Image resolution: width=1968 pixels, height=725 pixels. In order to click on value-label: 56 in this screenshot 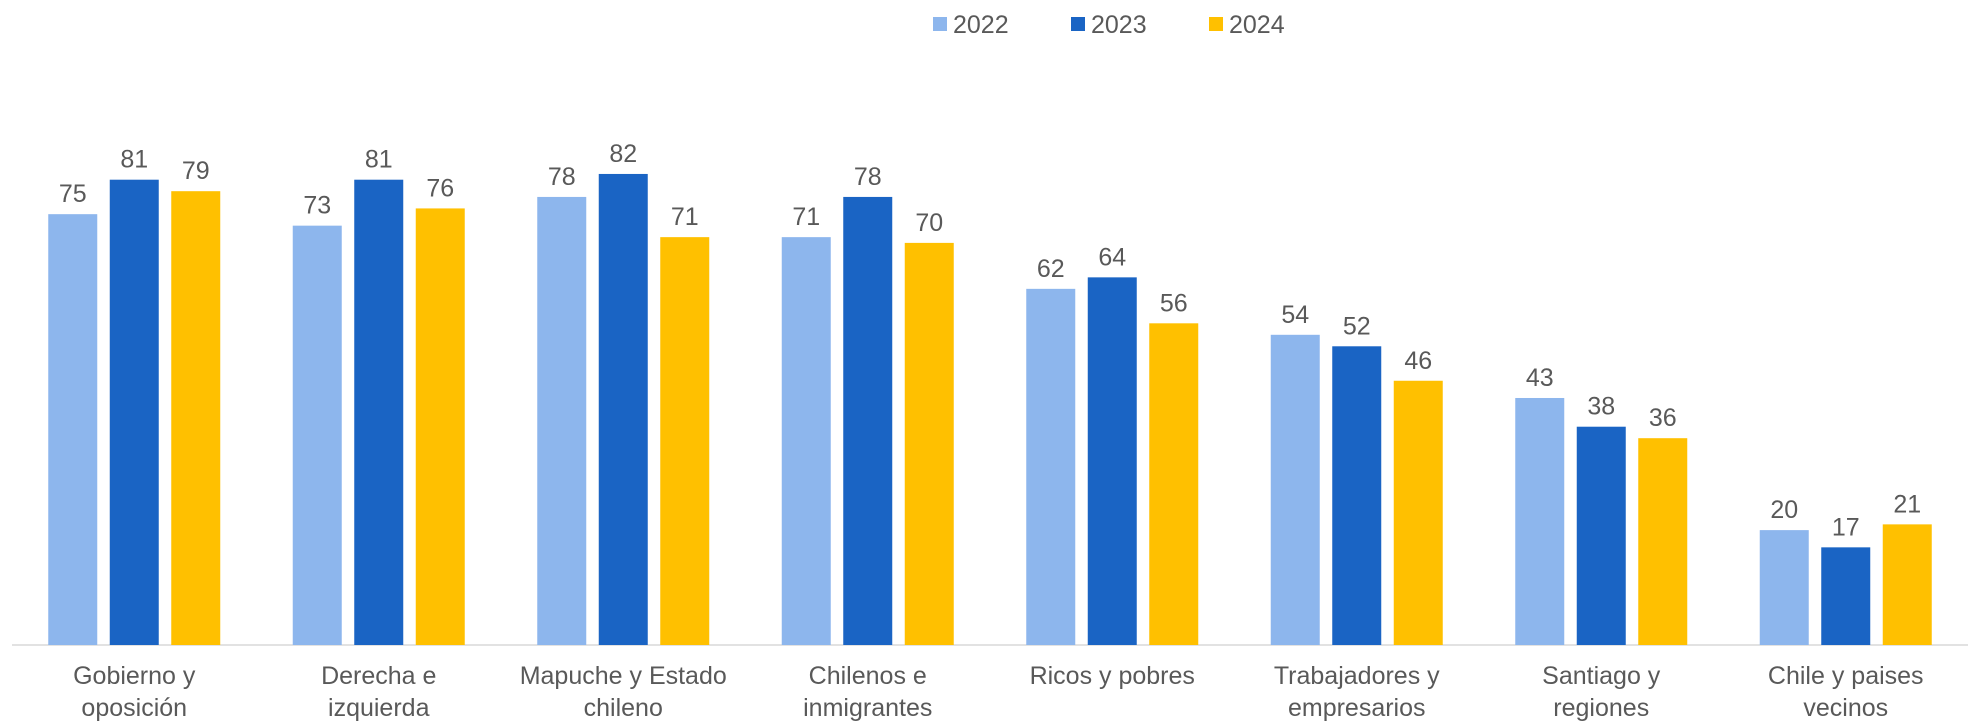, I will do `click(1174, 303)`.